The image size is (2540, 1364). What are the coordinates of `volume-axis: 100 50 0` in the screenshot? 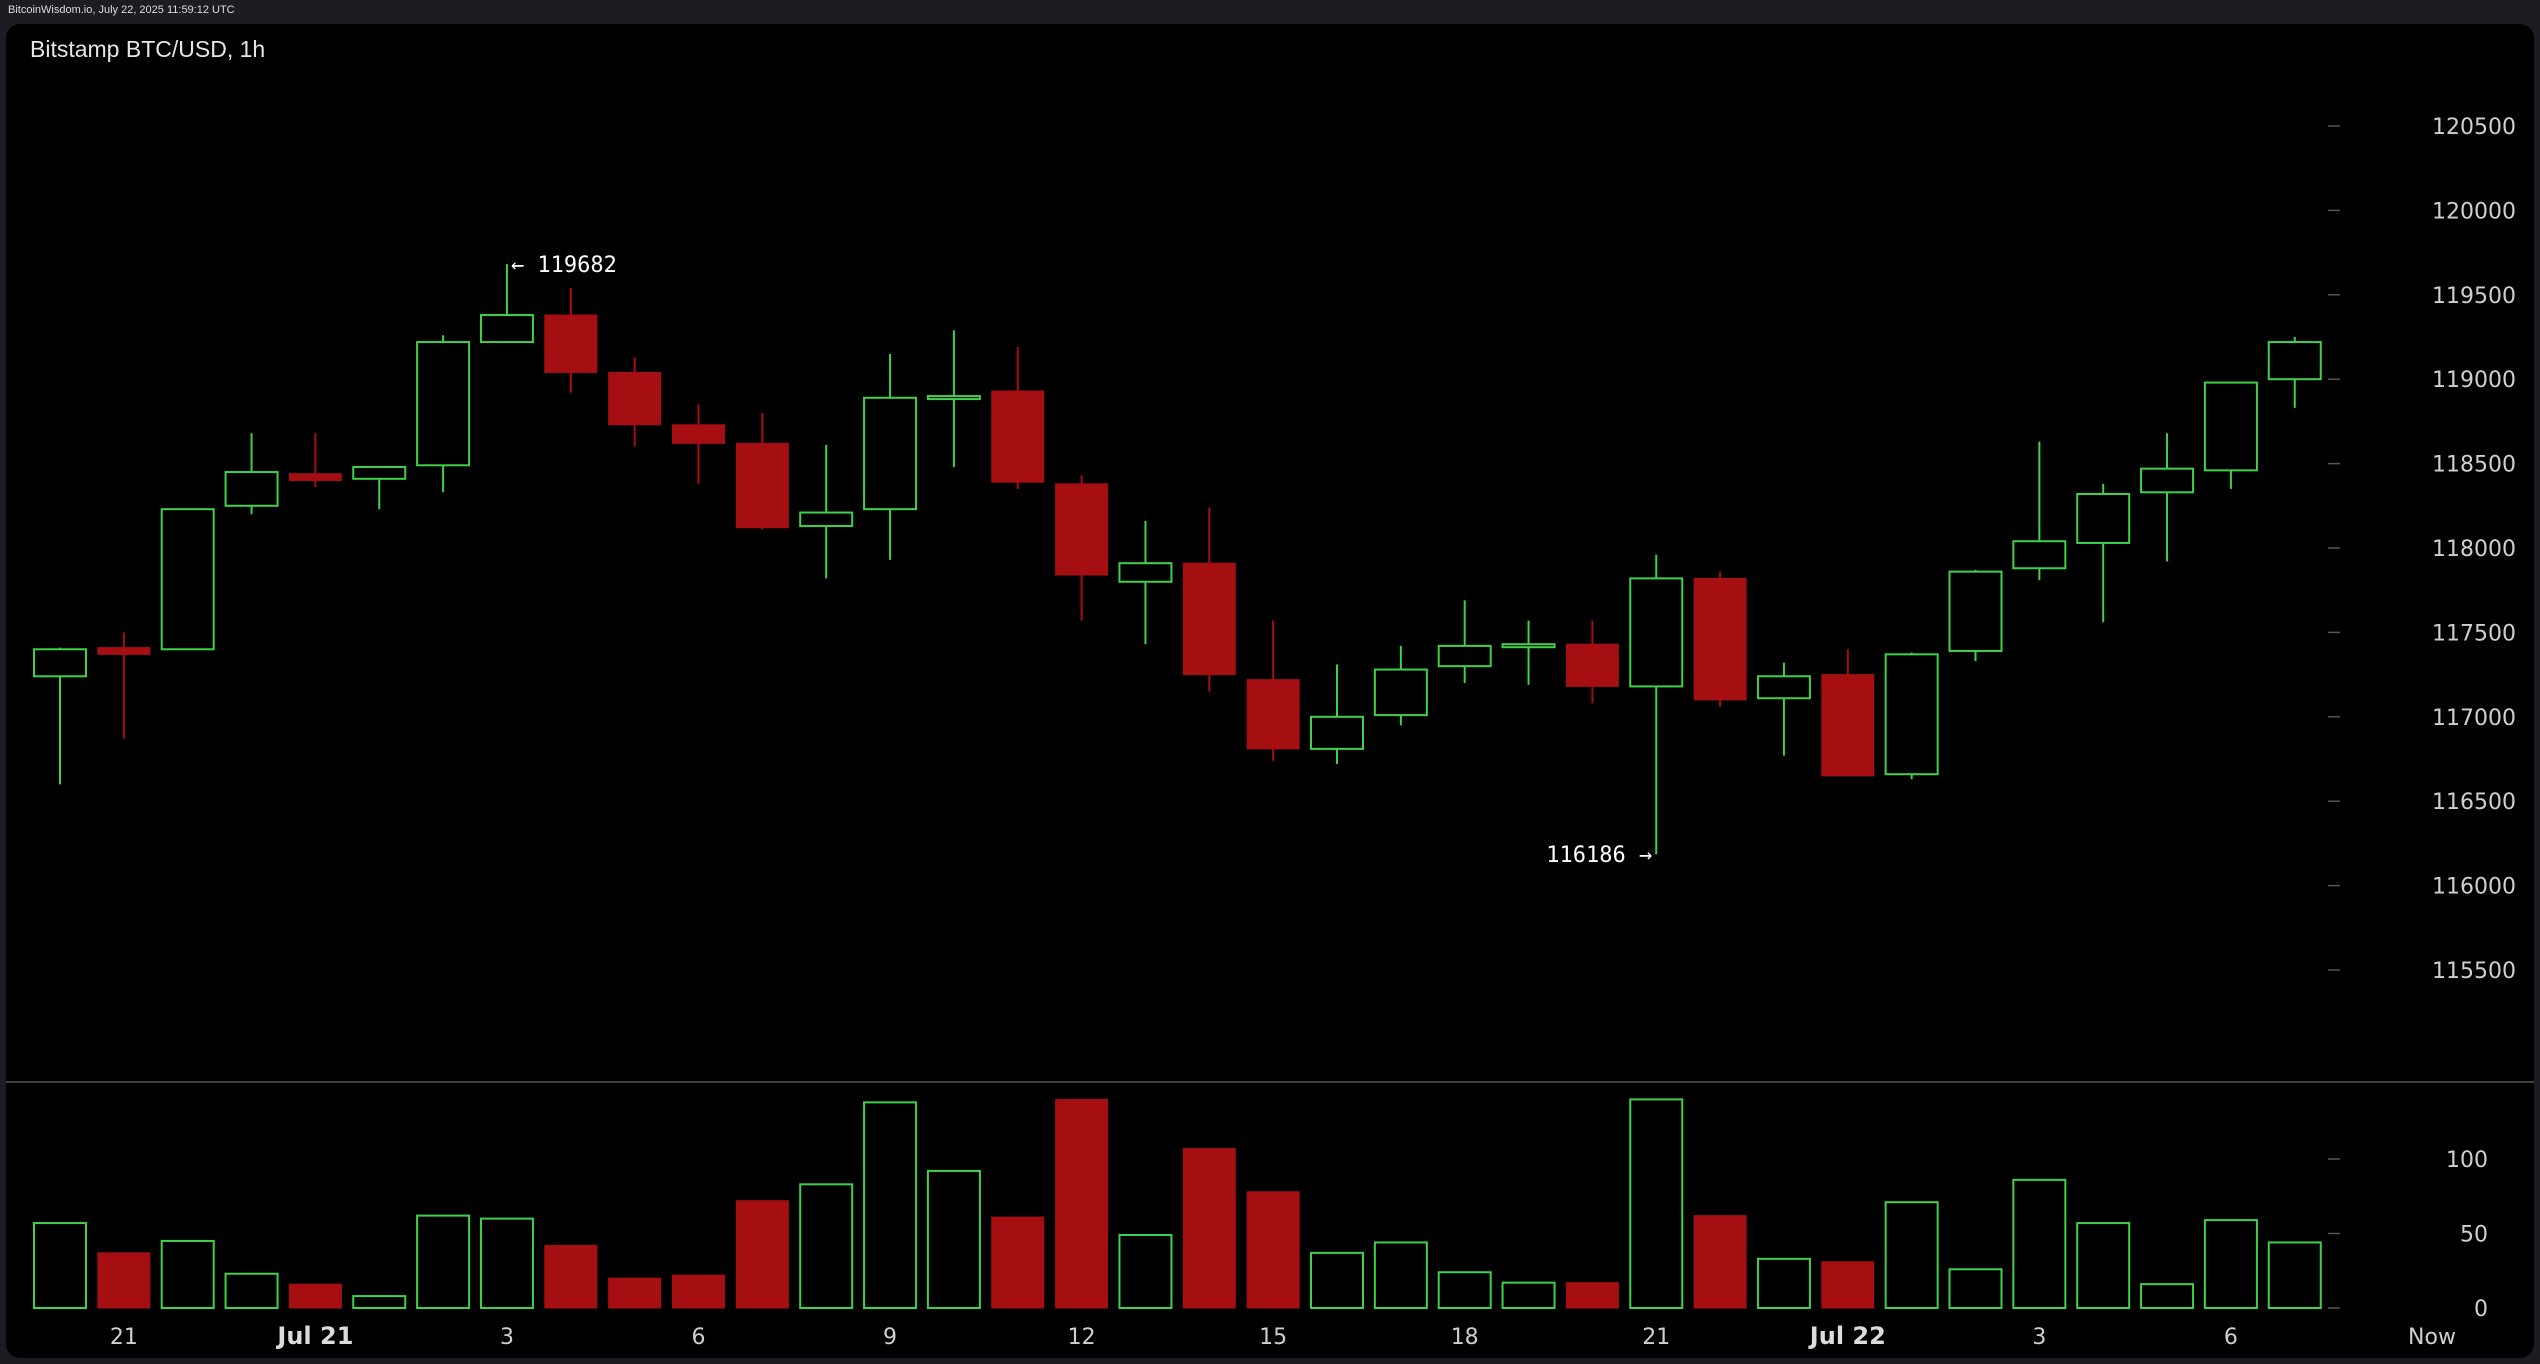 It's located at (2408, 1235).